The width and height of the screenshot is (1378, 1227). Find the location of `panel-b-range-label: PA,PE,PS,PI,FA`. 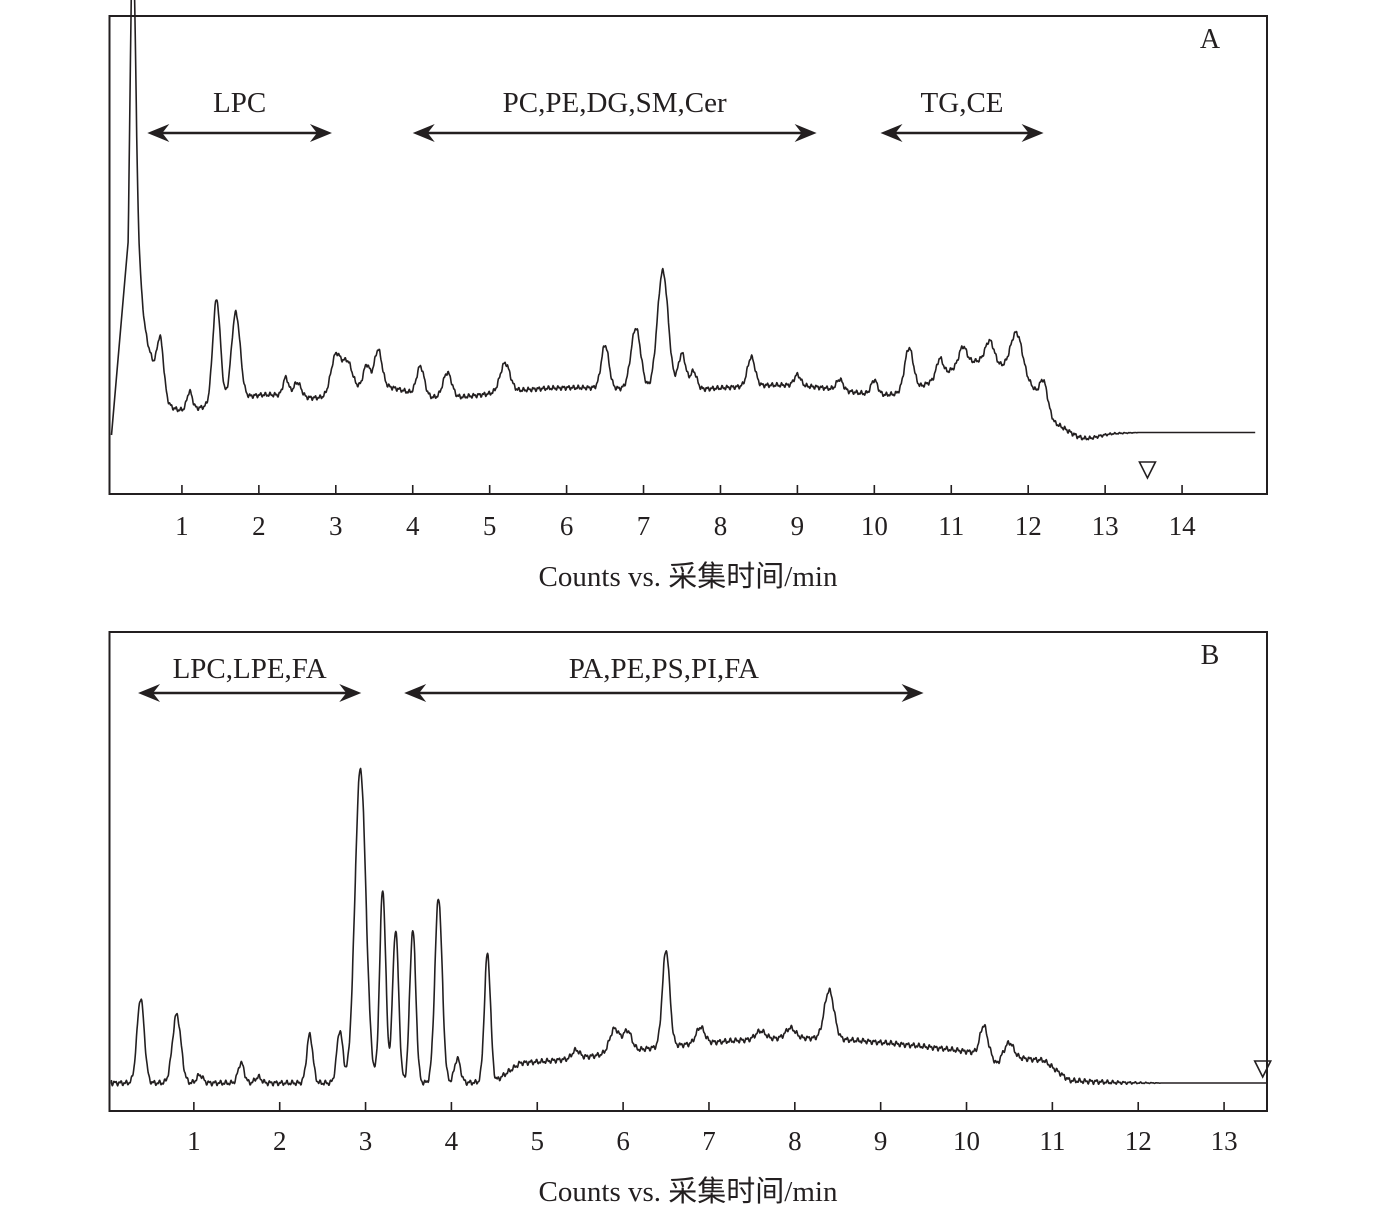

panel-b-range-label: PA,PE,PS,PI,FA is located at coordinates (664, 669).